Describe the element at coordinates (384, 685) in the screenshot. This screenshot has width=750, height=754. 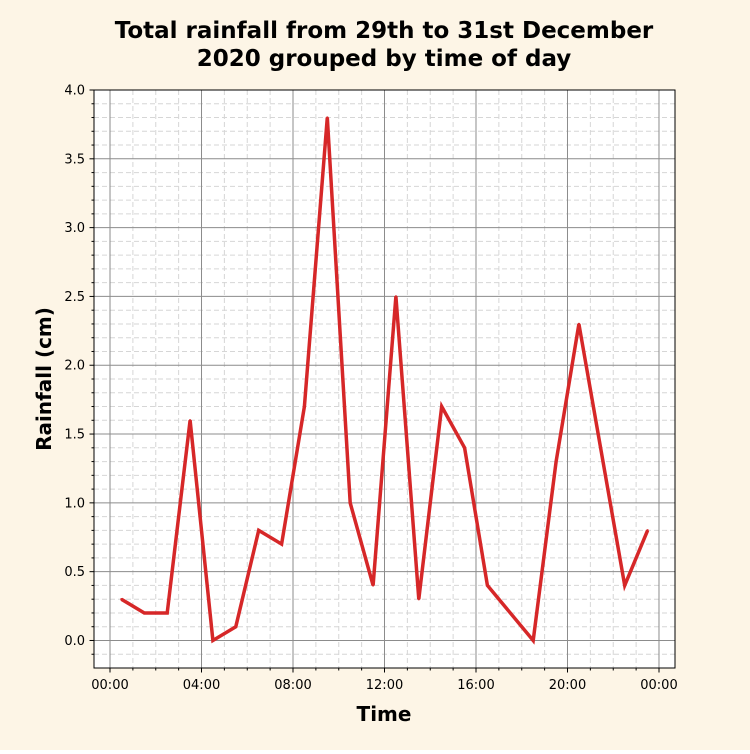
I see `x-tick-label: 12:00` at that location.